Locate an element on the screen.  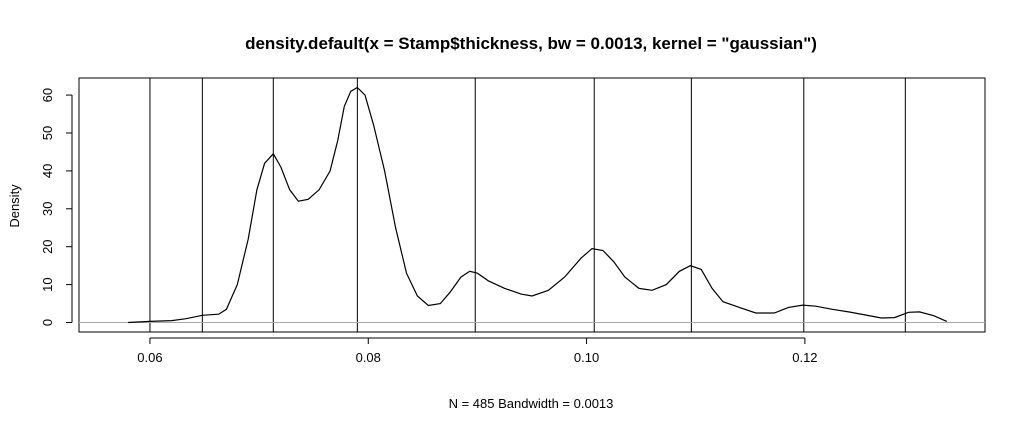
y-tick-label-0: 0 is located at coordinates (47, 322).